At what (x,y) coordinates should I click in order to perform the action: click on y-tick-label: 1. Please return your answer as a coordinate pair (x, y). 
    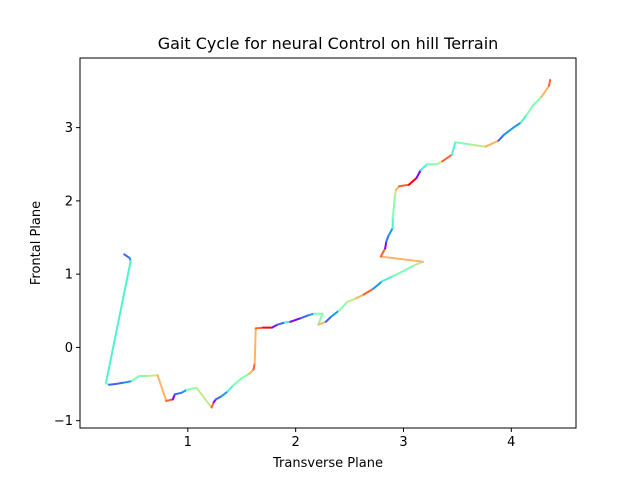
    Looking at the image, I should click on (69, 275).